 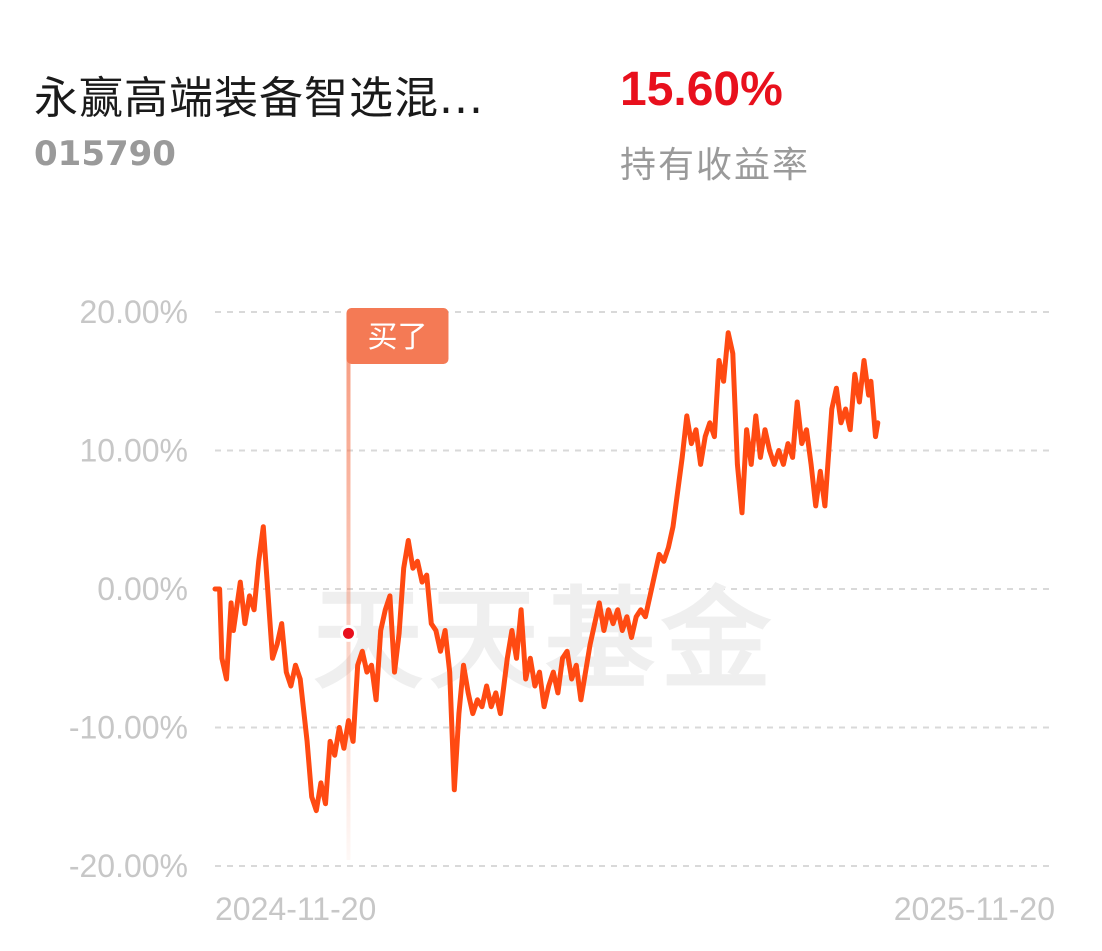 What do you see at coordinates (701, 89) in the screenshot?
I see `holding-return-value: 15.60%` at bounding box center [701, 89].